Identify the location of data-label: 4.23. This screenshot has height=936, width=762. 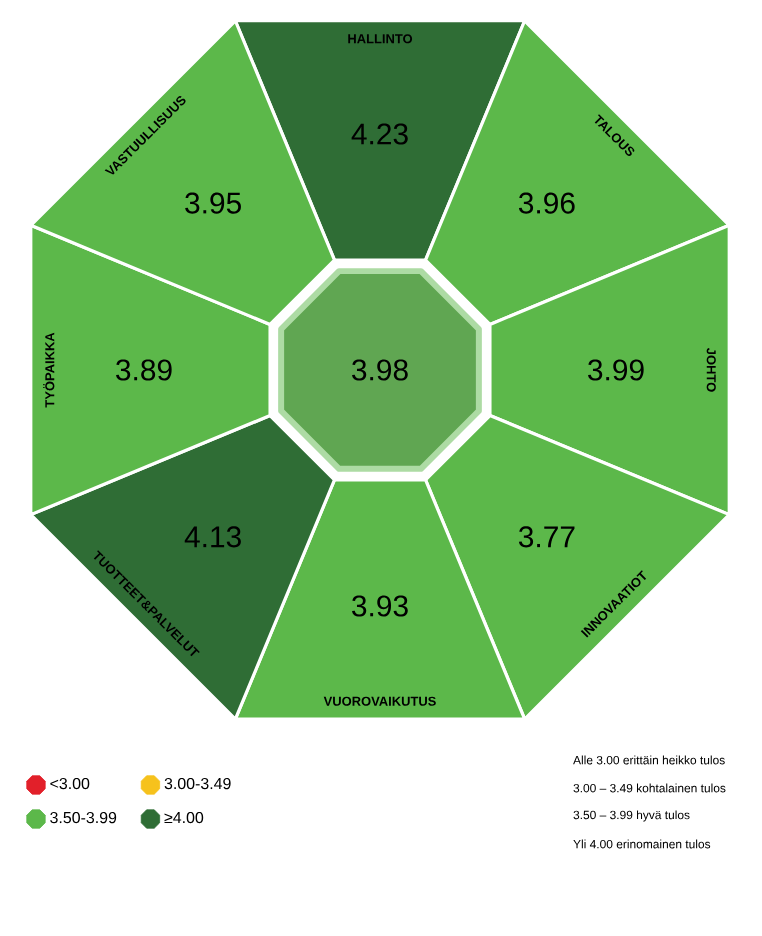
(379, 134).